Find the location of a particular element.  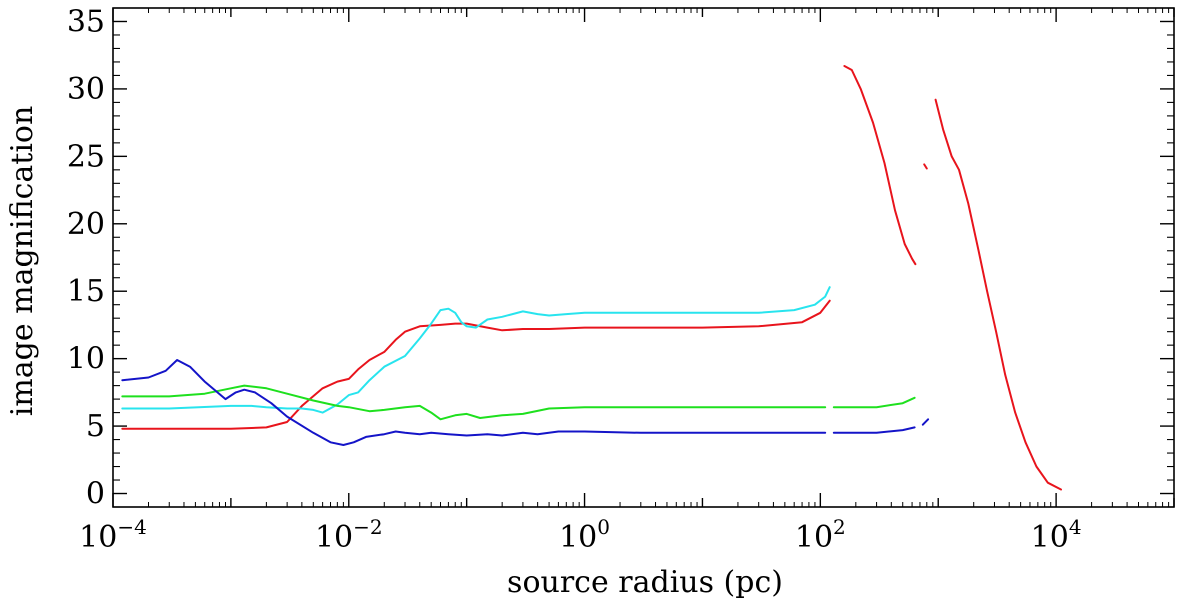

x-tick-label: 10⁴ is located at coordinates (1056, 535).